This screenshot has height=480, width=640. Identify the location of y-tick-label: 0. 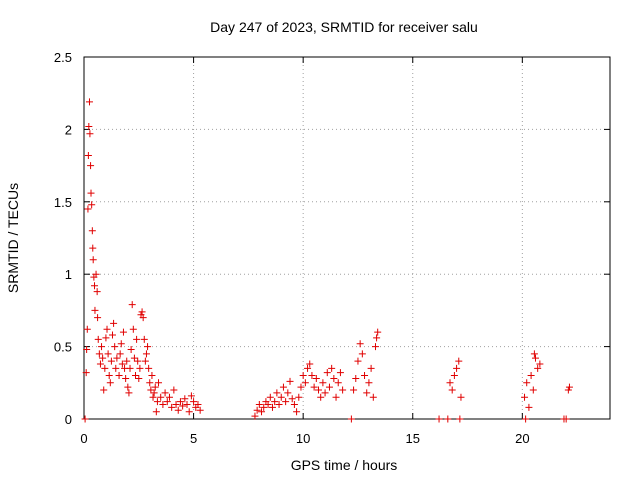
(68, 419).